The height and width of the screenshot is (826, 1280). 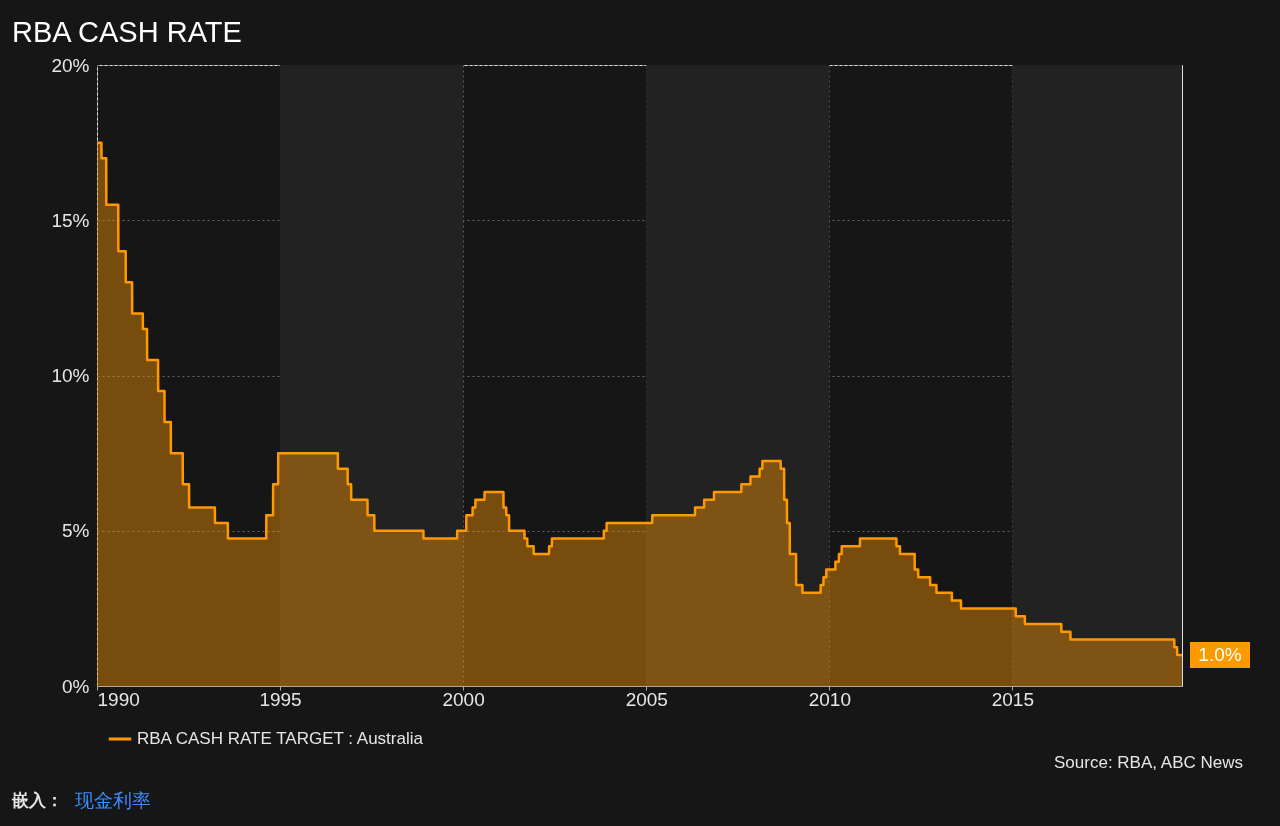 I want to click on x-tick-label: 2015, so click(x=1013, y=699).